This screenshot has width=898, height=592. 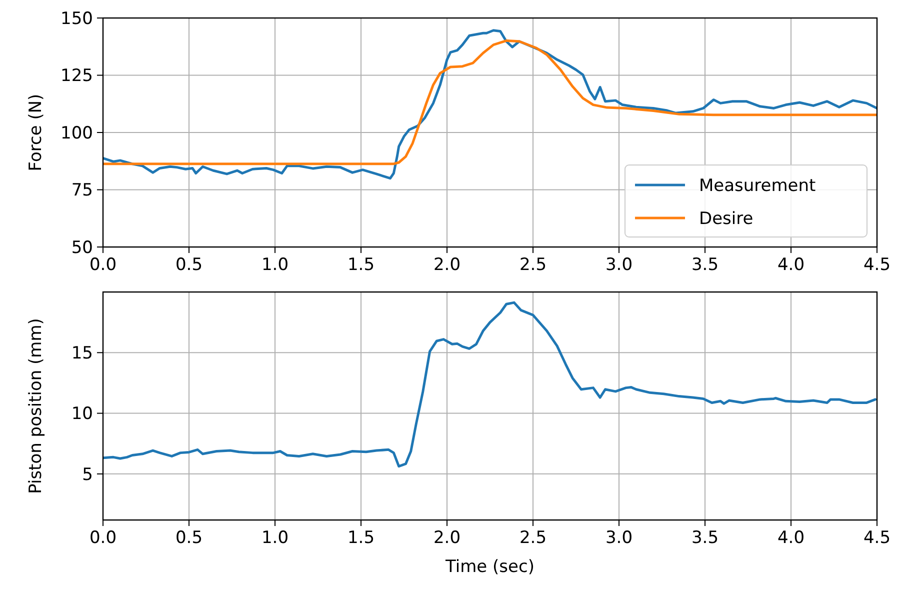 What do you see at coordinates (36, 406) in the screenshot?
I see `y-axis-title: Piston position (mm)` at bounding box center [36, 406].